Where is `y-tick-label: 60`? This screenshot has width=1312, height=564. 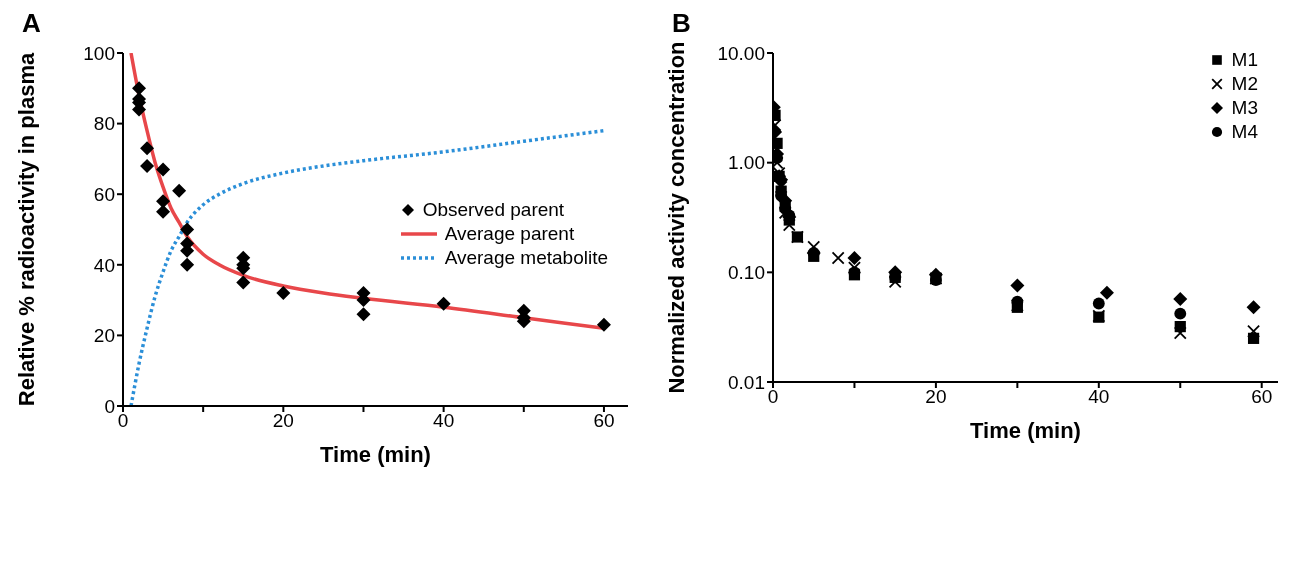 y-tick-label: 60 is located at coordinates (104, 194).